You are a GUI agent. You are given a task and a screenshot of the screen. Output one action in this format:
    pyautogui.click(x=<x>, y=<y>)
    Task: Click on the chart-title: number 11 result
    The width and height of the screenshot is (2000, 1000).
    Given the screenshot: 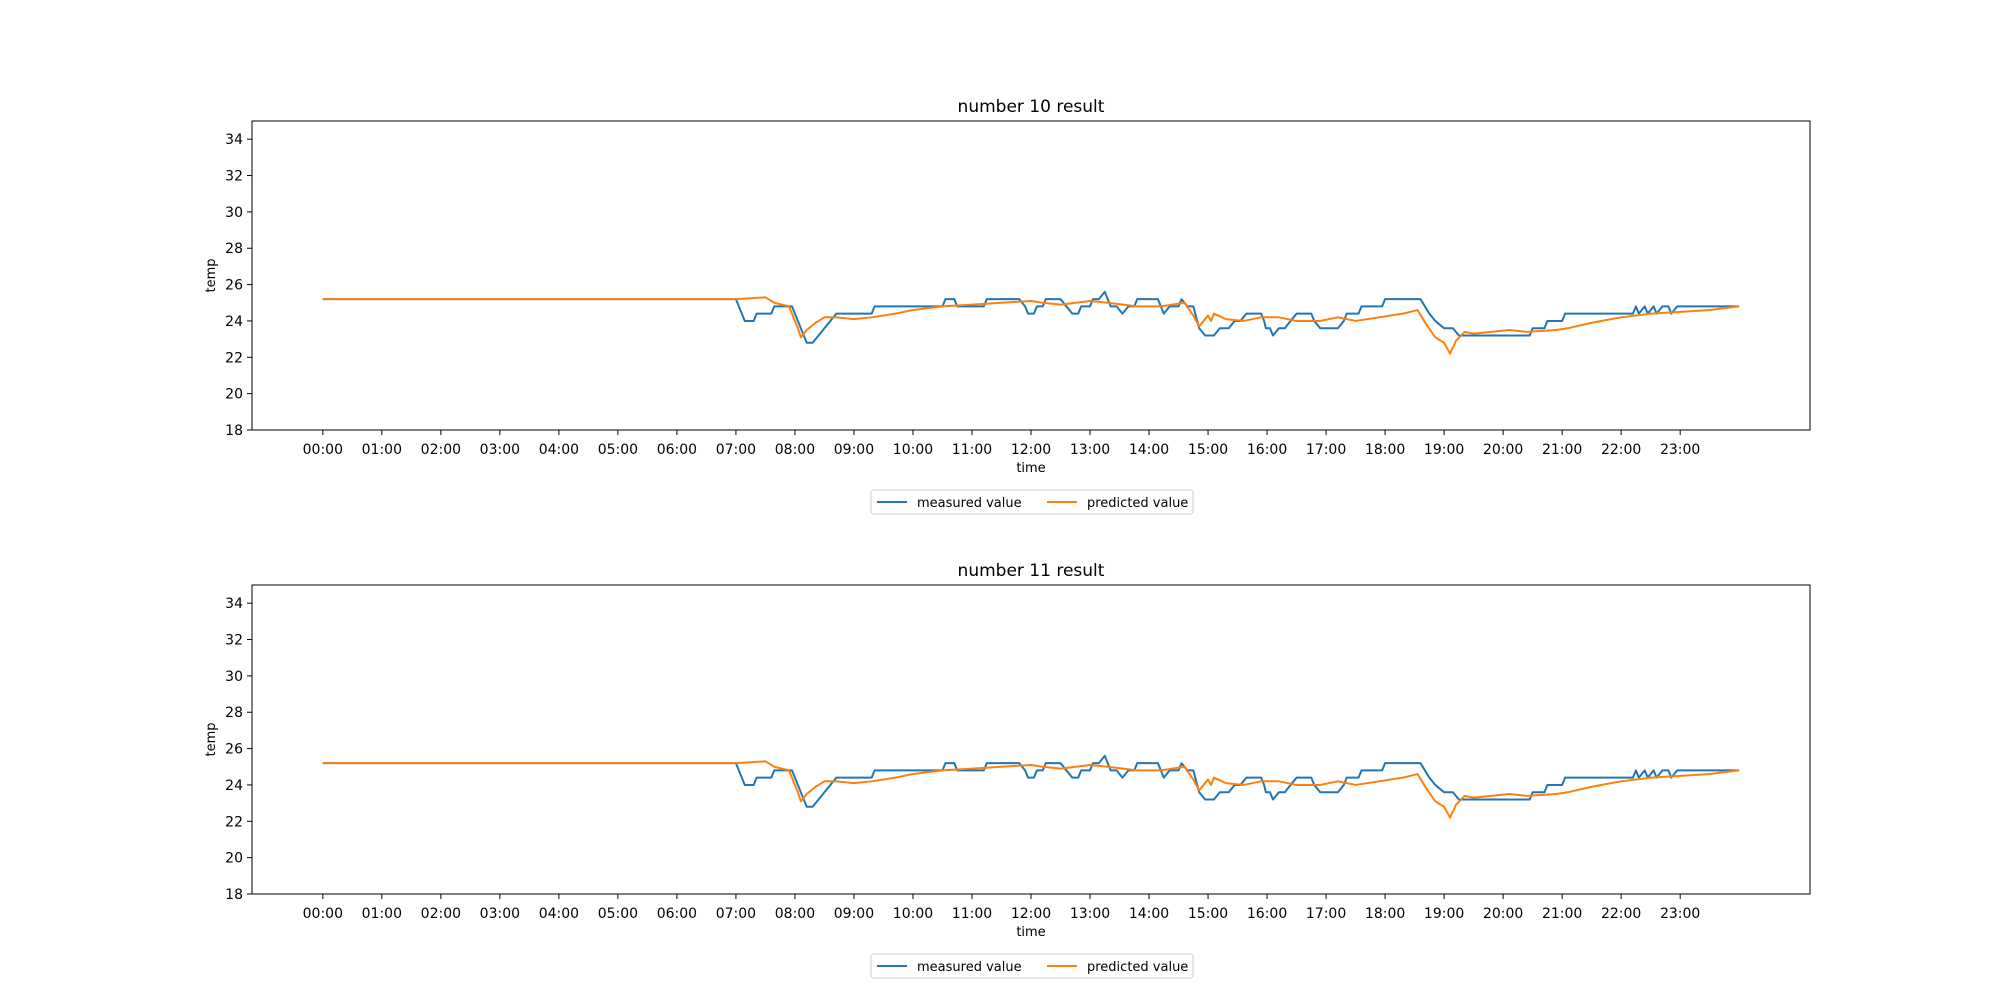 What is the action you would take?
    pyautogui.click(x=1031, y=571)
    